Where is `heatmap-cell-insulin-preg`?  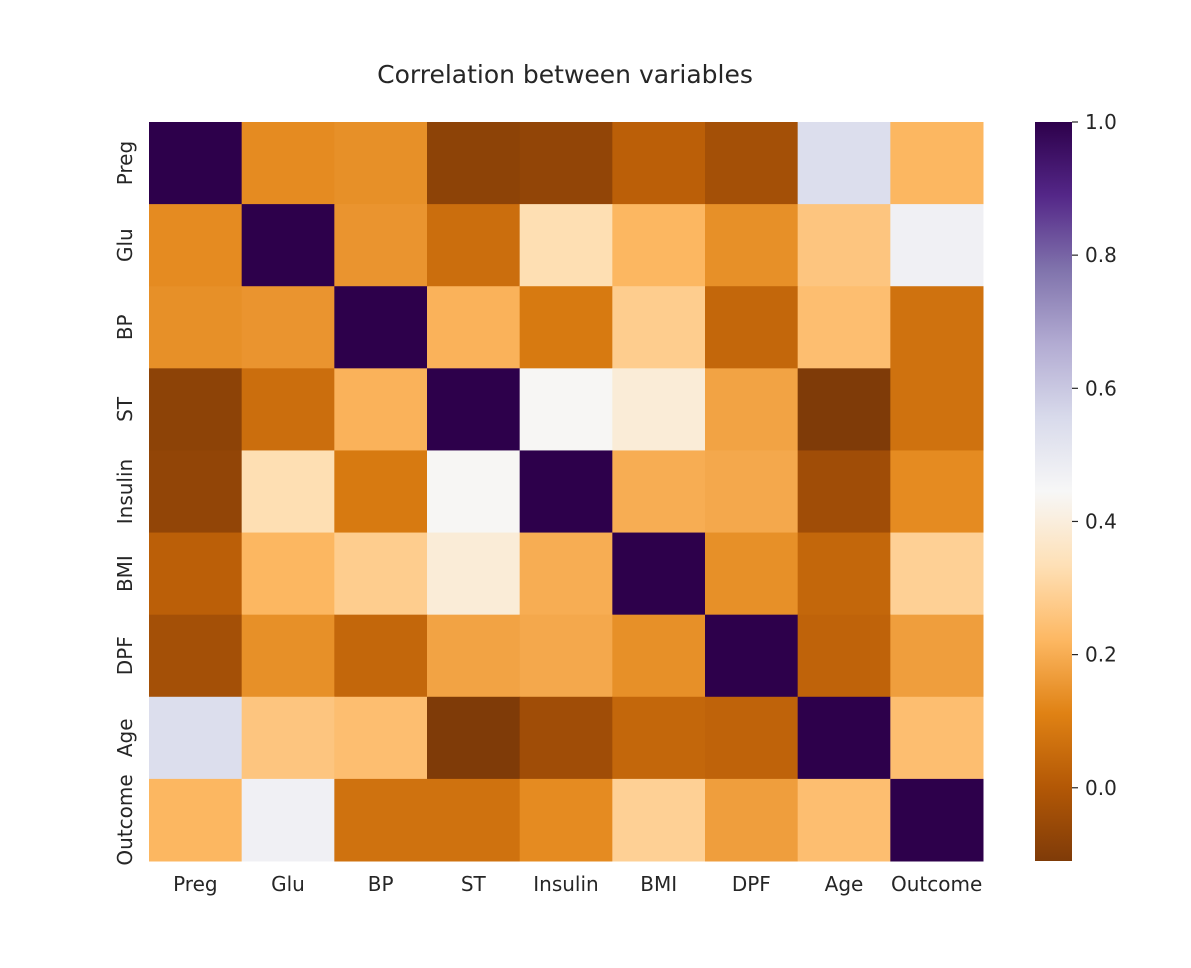
heatmap-cell-insulin-preg is located at coordinates (196, 492).